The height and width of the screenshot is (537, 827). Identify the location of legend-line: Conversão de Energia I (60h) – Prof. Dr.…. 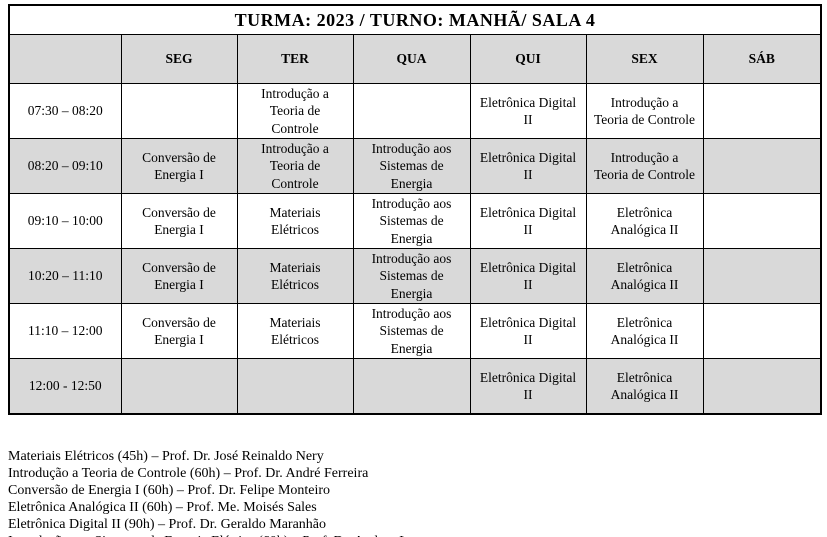
(169, 490).